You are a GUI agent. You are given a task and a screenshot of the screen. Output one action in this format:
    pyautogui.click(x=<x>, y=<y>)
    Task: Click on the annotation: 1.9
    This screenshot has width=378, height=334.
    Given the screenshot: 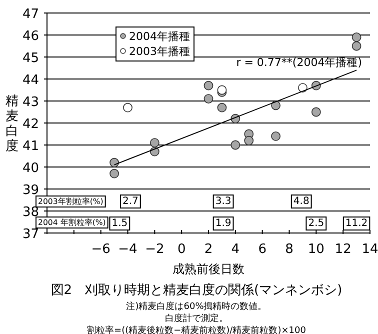 What is the action you would take?
    pyautogui.click(x=223, y=223)
    